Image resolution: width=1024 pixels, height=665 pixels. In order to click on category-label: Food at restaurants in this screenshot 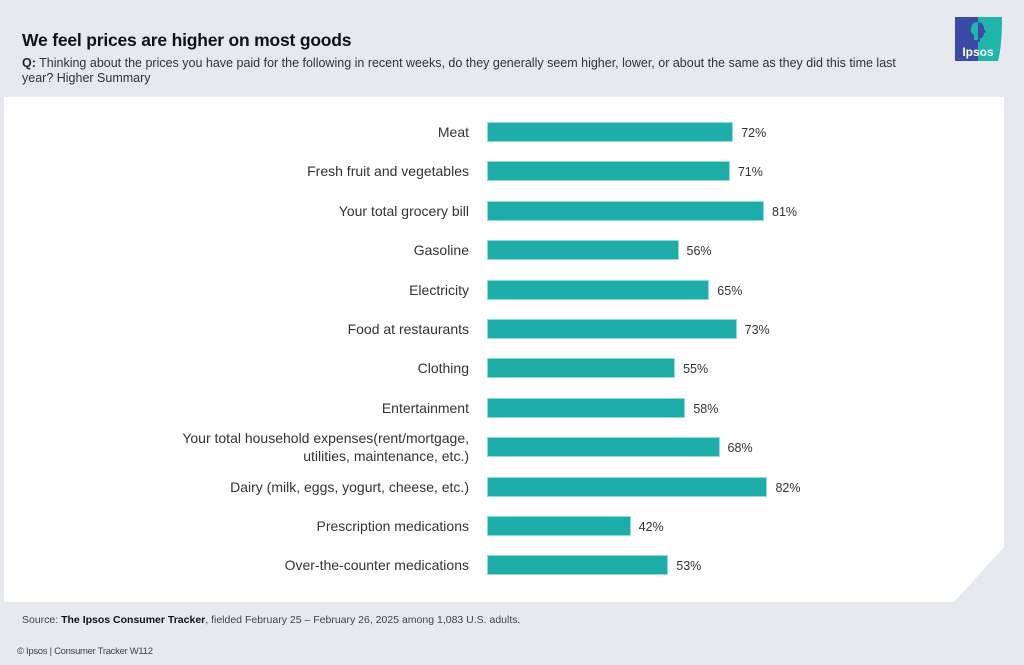, I will do `click(408, 329)`.